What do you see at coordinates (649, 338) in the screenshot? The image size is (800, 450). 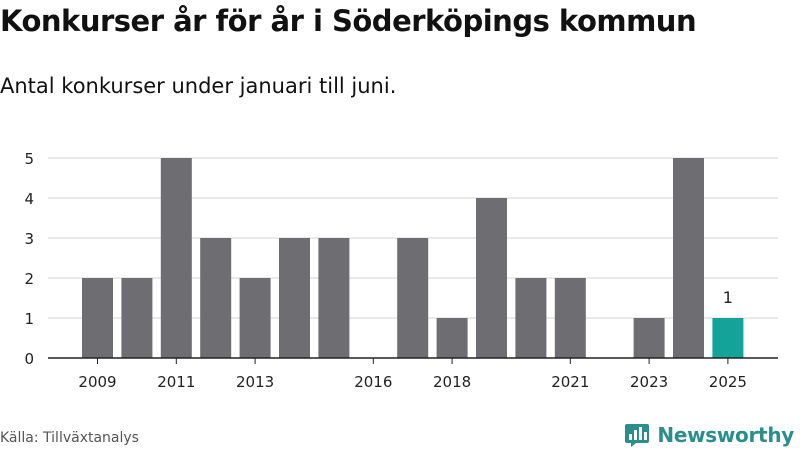 I see `bar-2023` at bounding box center [649, 338].